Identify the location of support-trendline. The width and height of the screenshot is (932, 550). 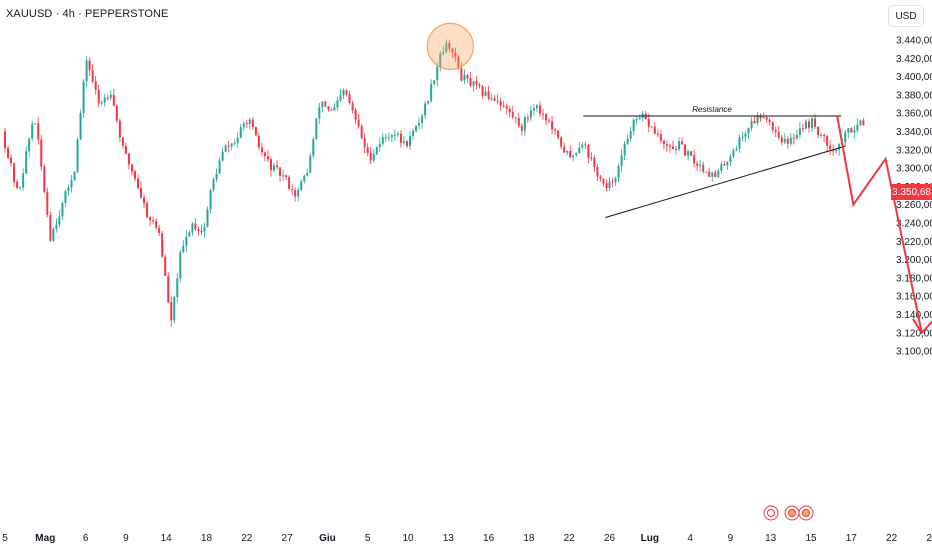
(725, 181).